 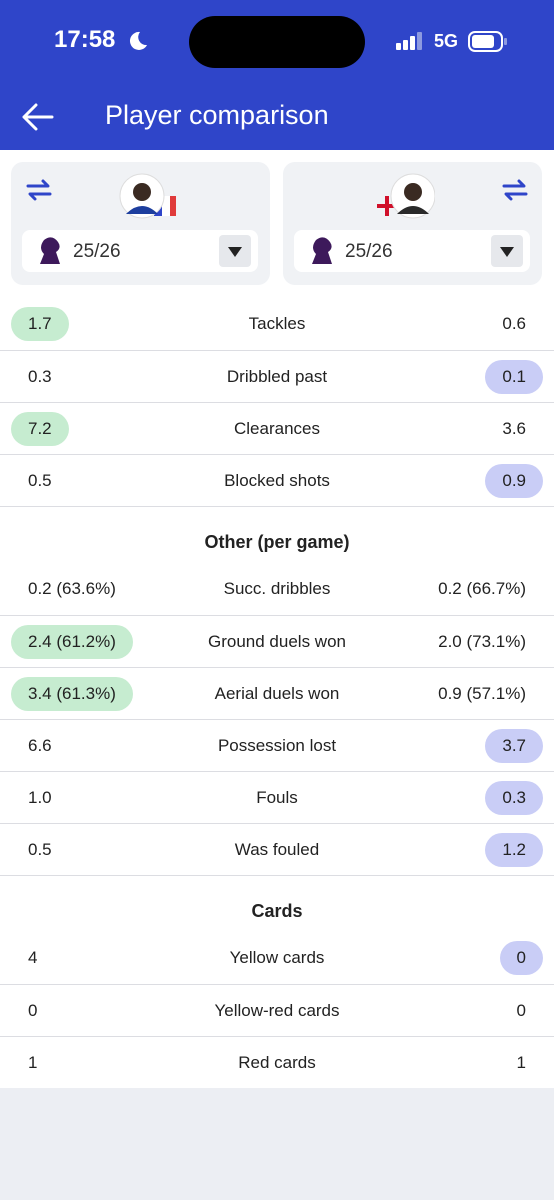 I want to click on right-value: 0.9, so click(x=514, y=481).